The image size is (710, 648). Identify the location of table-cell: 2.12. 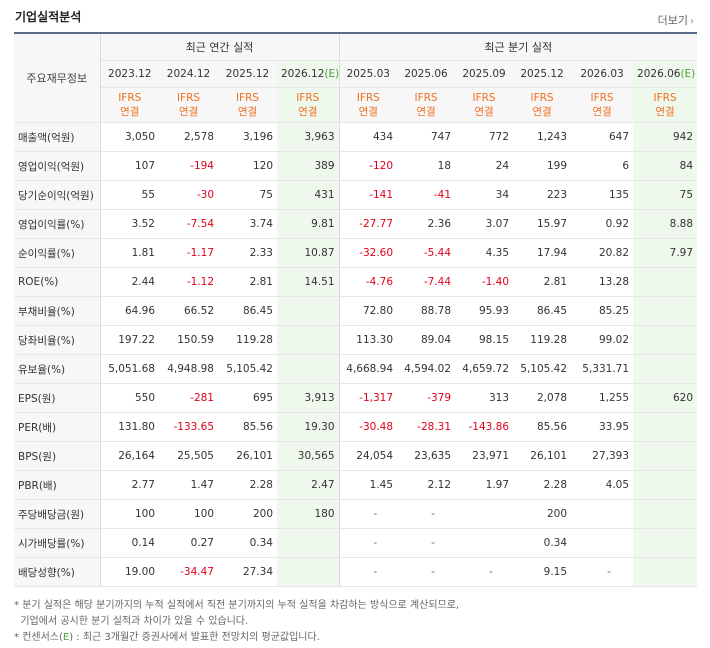
(426, 485).